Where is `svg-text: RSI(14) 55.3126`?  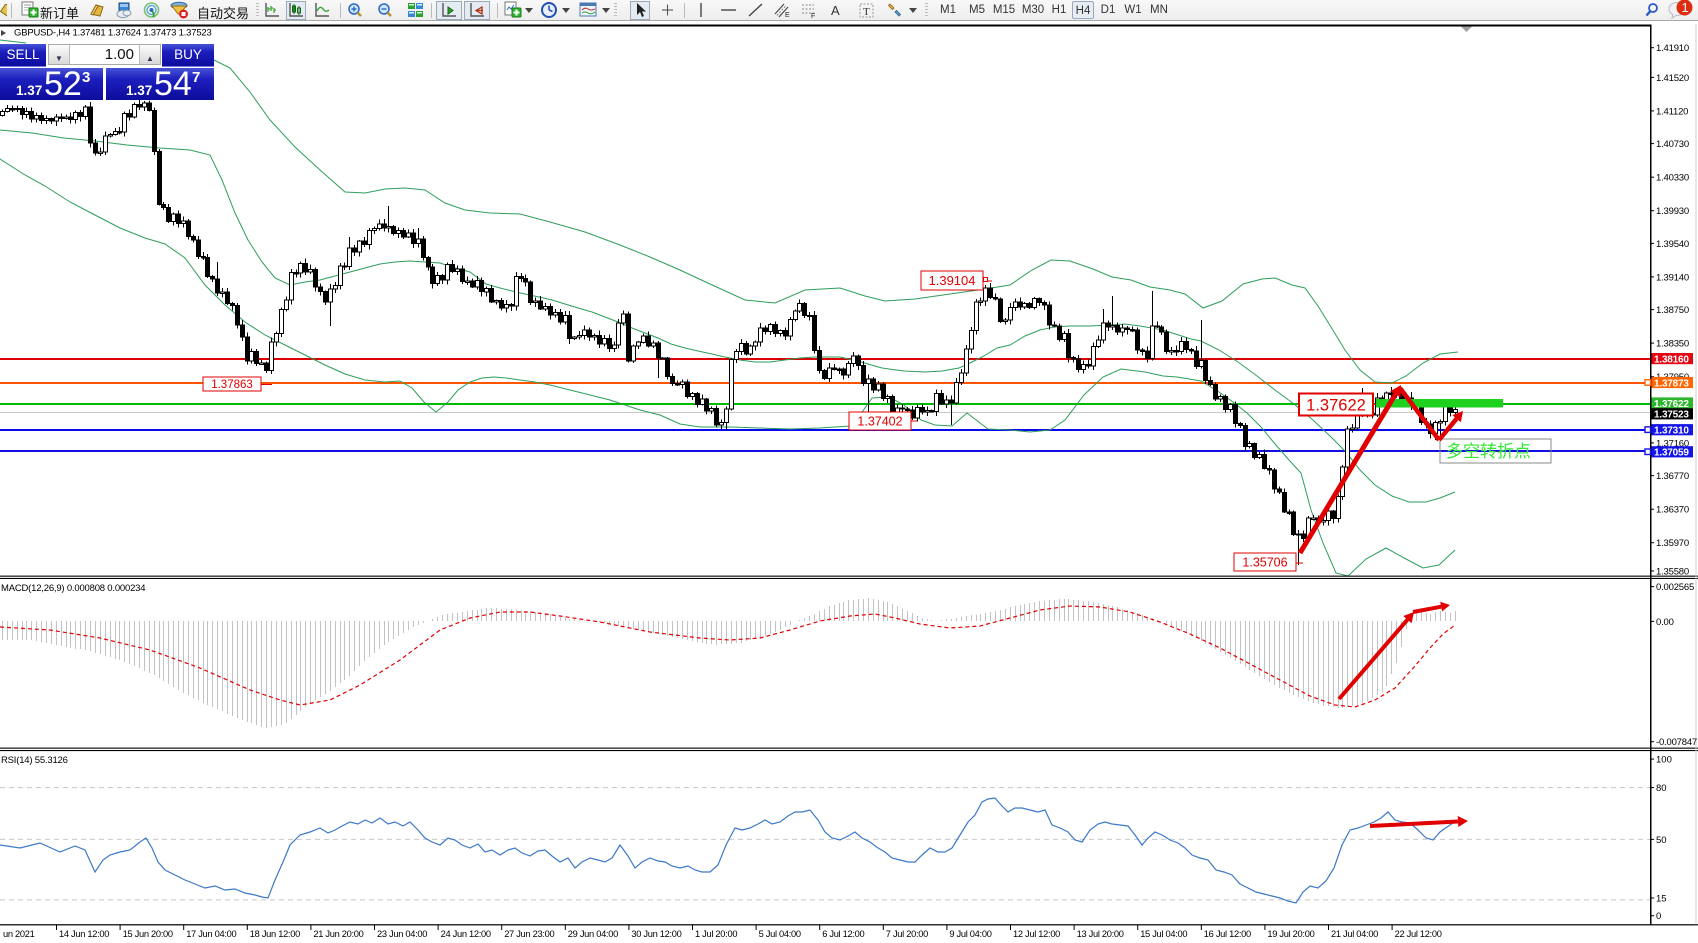 svg-text: RSI(14) 55.3126 is located at coordinates (34, 760).